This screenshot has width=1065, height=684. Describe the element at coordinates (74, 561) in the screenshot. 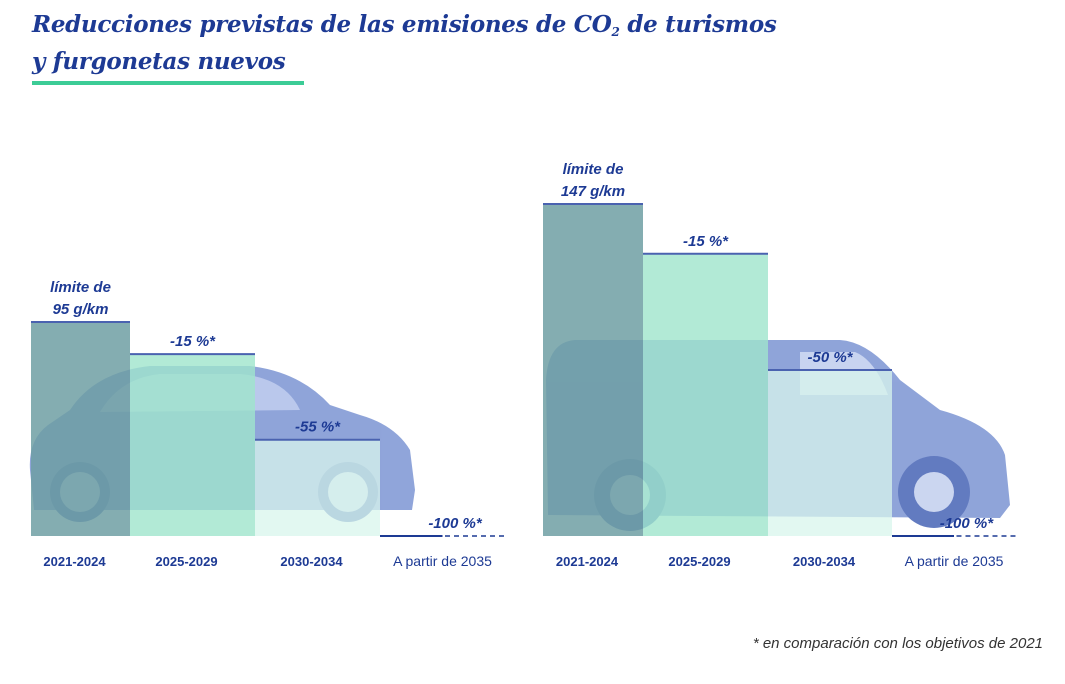

I see `category-label-turismos-0: 2021-2024` at that location.